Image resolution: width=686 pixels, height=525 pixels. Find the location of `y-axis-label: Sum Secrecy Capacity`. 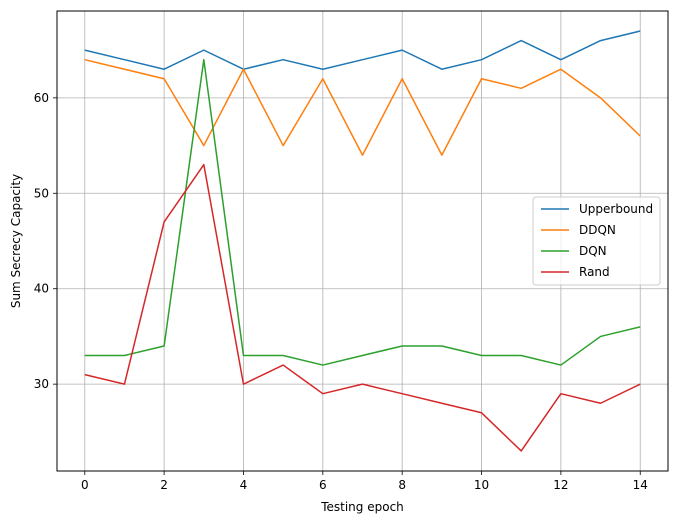

y-axis-label: Sum Secrecy Capacity is located at coordinates (16, 241).